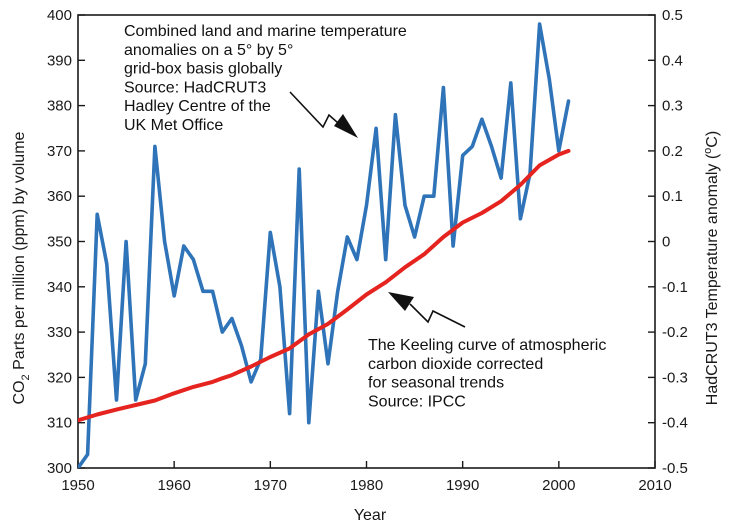  What do you see at coordinates (59, 468) in the screenshot?
I see `y-left-tick-label: 300` at bounding box center [59, 468].